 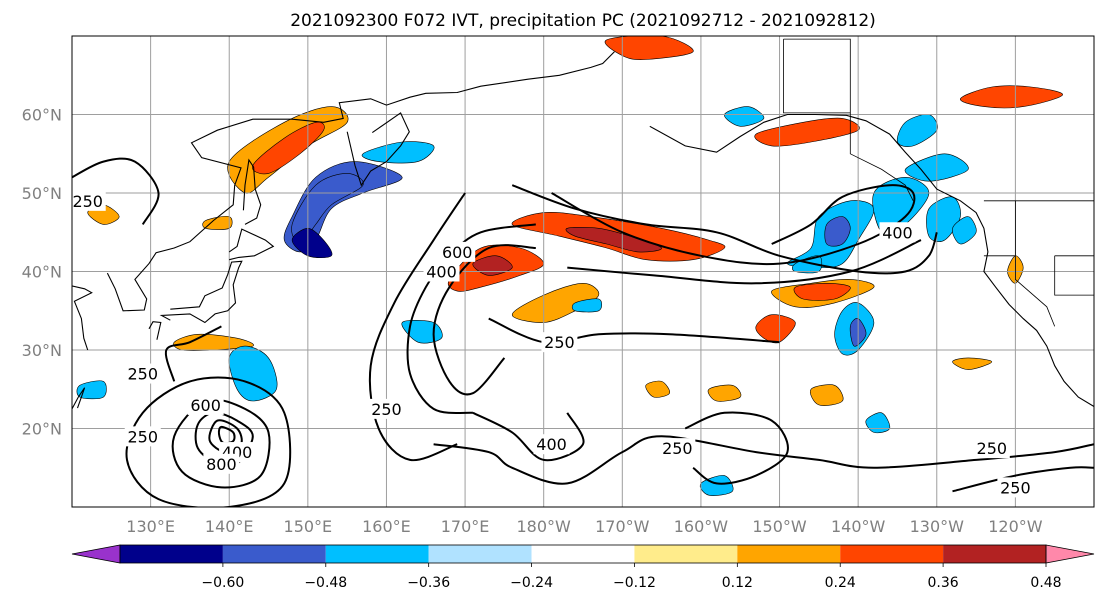 I want to click on contour-label-9: 250, so click(x=386, y=409).